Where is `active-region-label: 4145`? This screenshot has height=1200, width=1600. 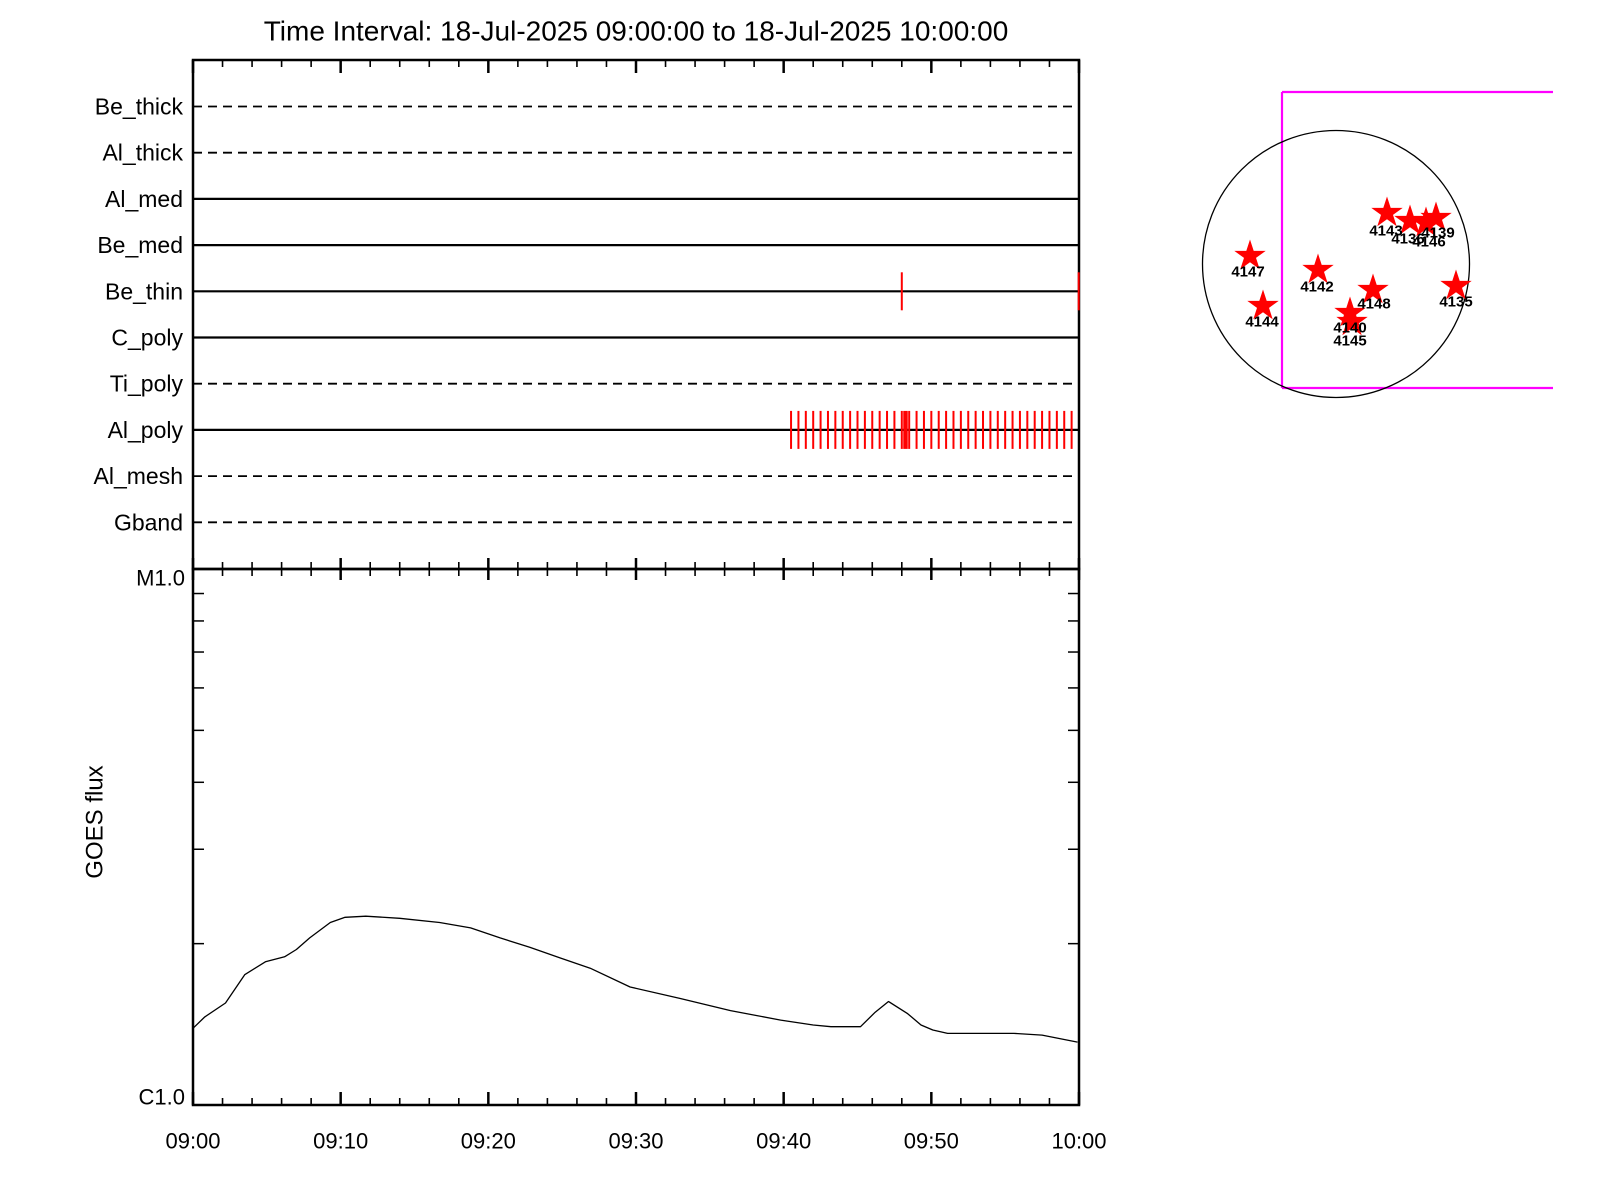 active-region-label: 4145 is located at coordinates (1349, 341).